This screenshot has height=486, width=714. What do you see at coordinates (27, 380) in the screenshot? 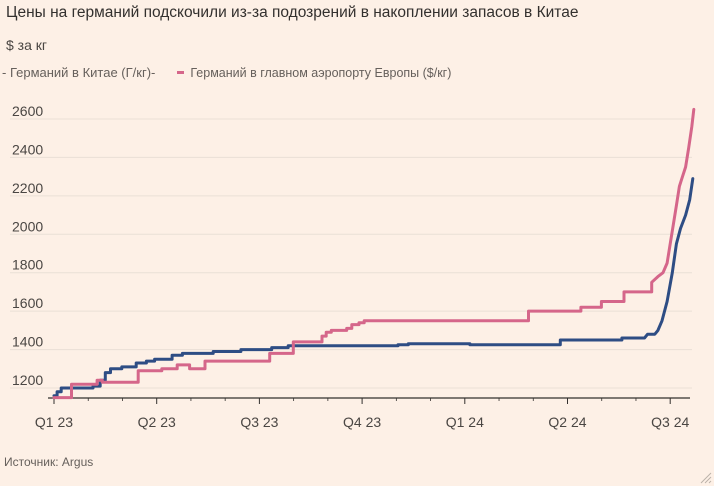
I see `y-tick-label-1200: 1200` at bounding box center [27, 380].